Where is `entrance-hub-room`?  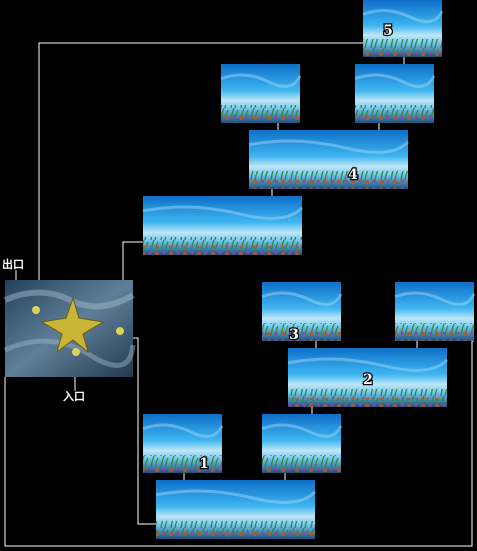
entrance-hub-room is located at coordinates (69, 328).